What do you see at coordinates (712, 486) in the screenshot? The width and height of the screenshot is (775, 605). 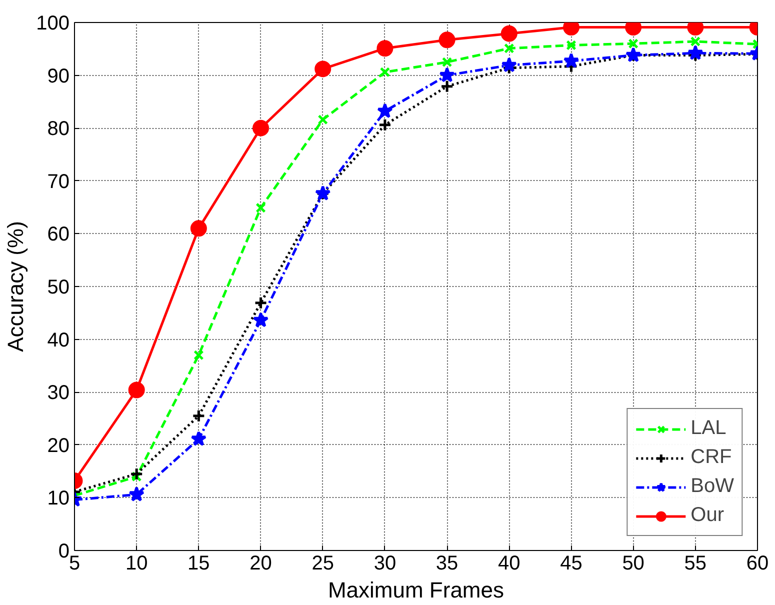 I see `legend-label: BoW` at bounding box center [712, 486].